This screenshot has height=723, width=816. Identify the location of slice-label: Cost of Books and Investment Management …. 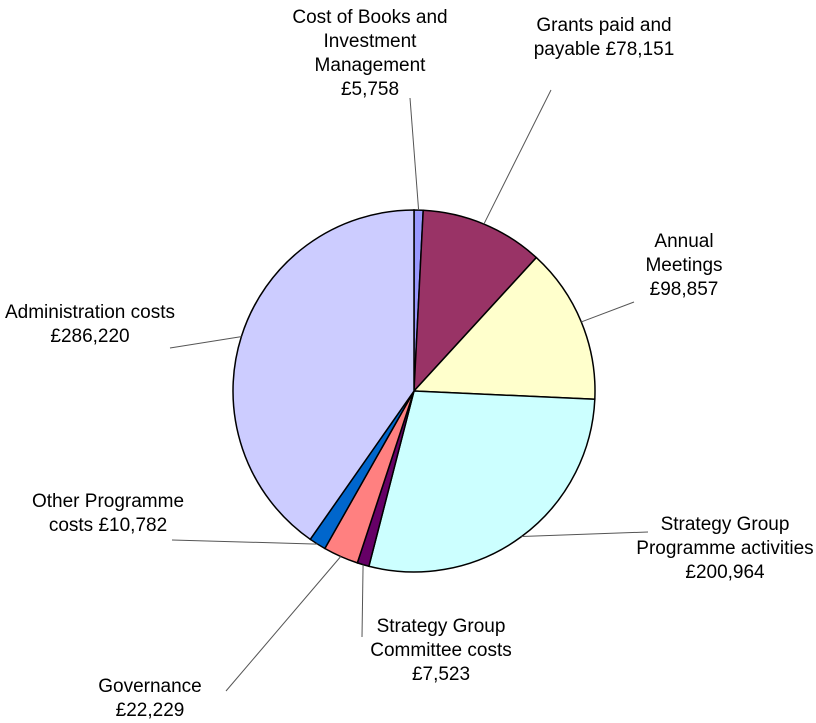
(370, 54).